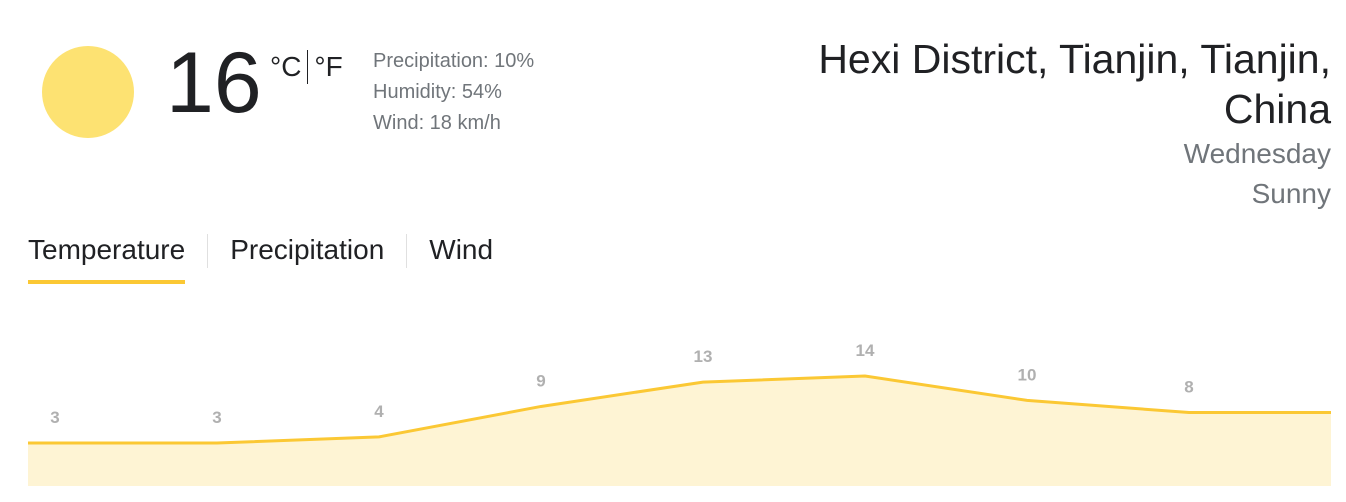 Image resolution: width=1346 pixels, height=502 pixels. Describe the element at coordinates (461, 249) in the screenshot. I see `tab: Wind` at that location.